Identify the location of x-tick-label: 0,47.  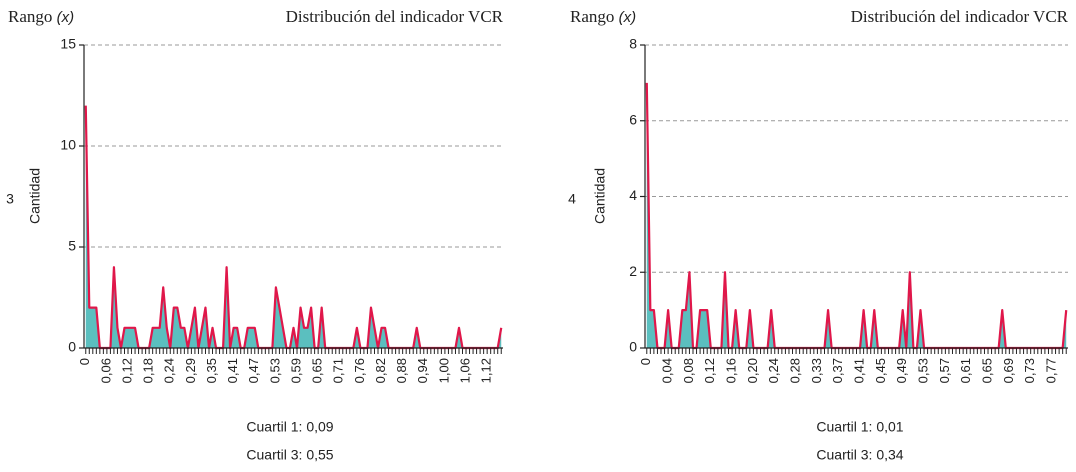
(253, 370).